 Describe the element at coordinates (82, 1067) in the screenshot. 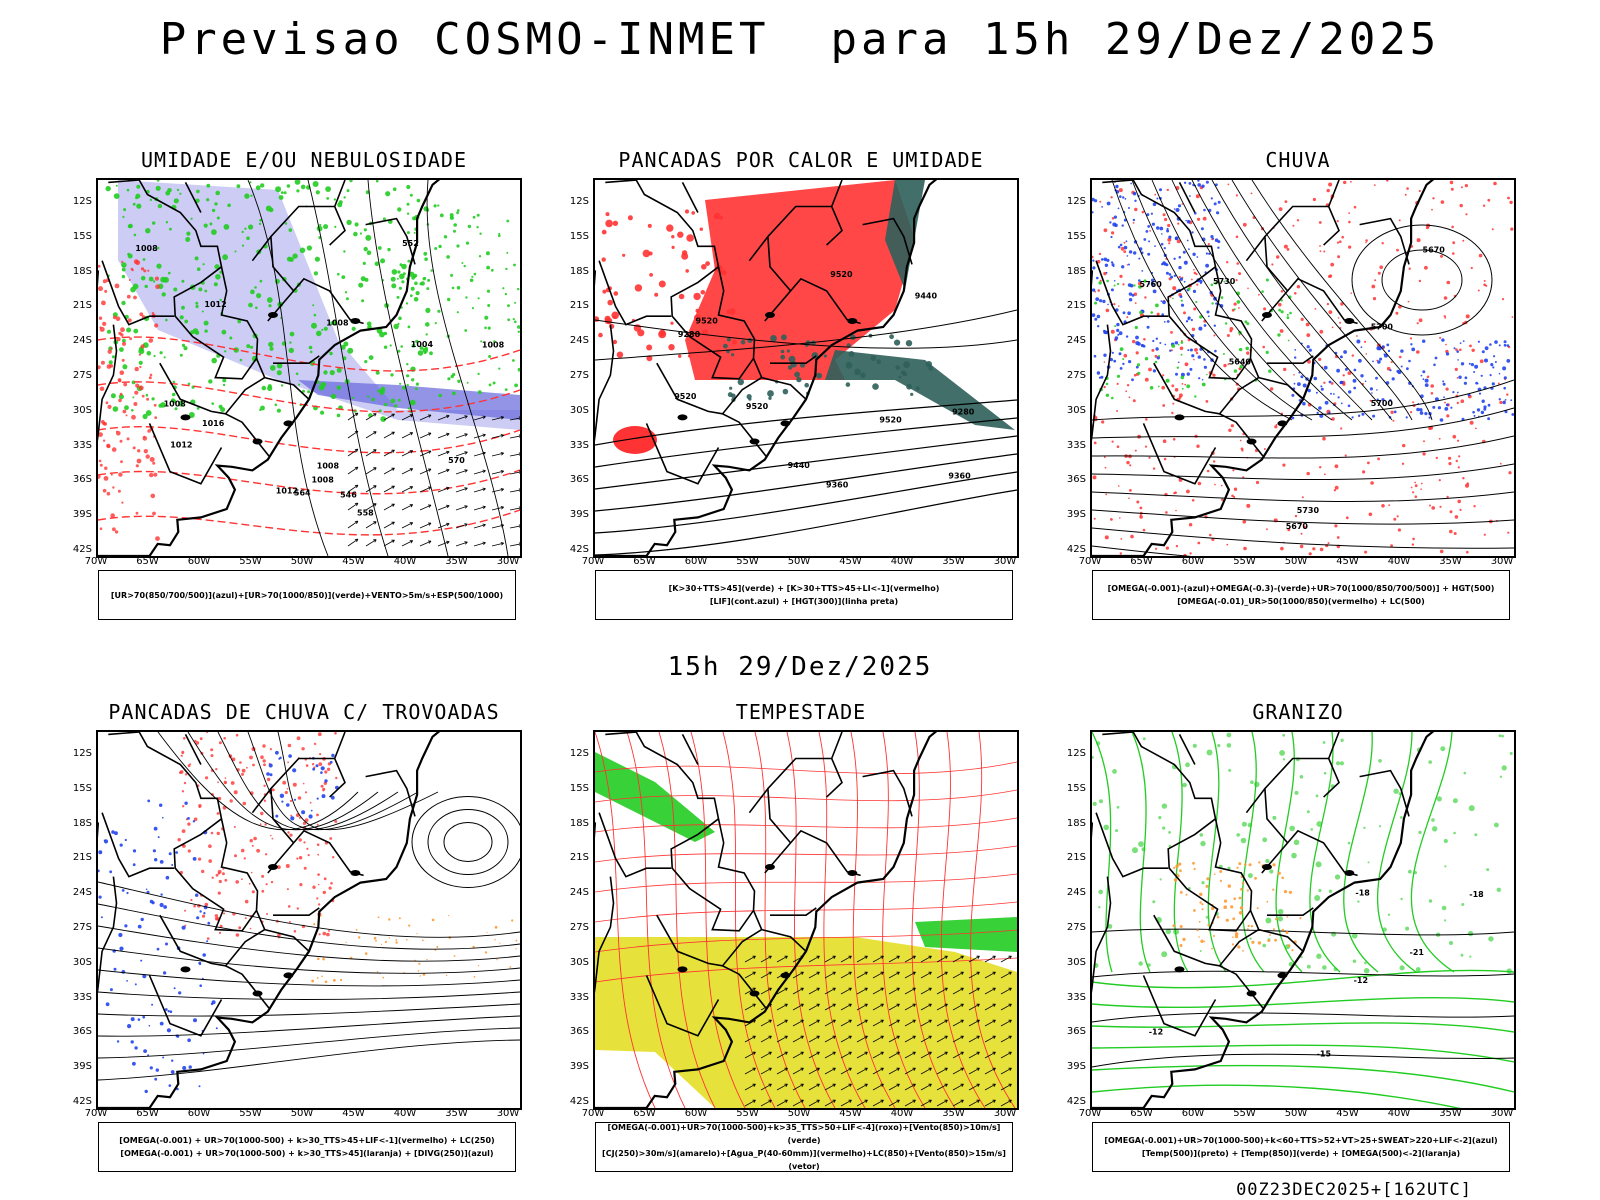

I see `lat-tick-label: 39S` at that location.